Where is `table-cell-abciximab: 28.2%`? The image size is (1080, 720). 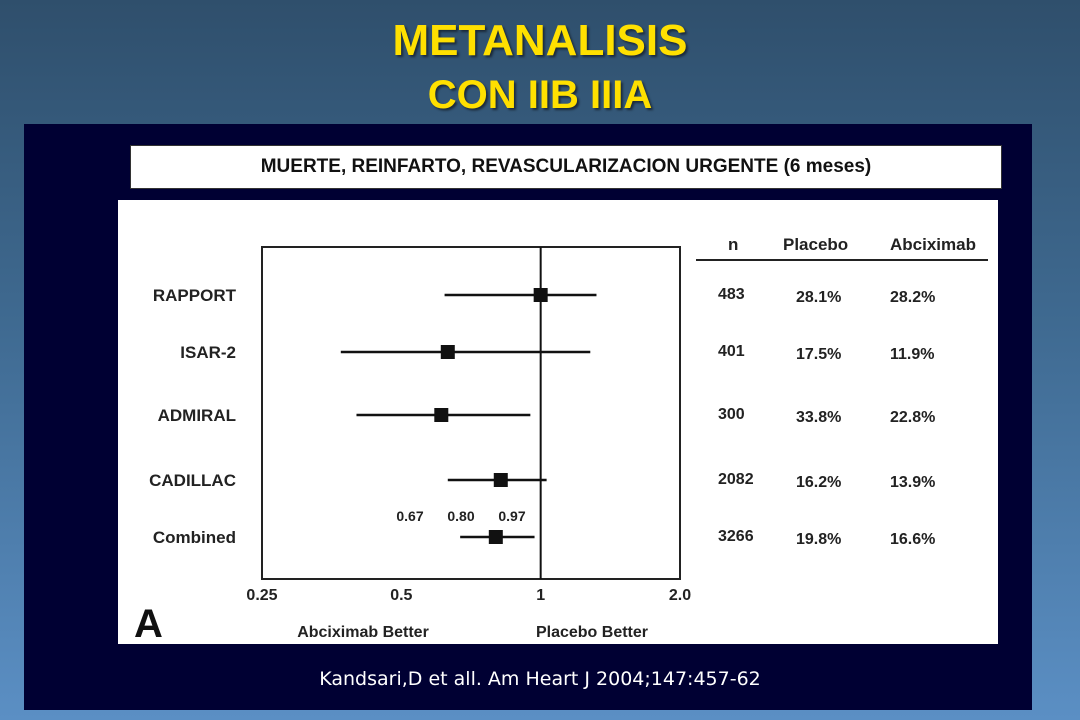 table-cell-abciximab: 28.2% is located at coordinates (912, 297).